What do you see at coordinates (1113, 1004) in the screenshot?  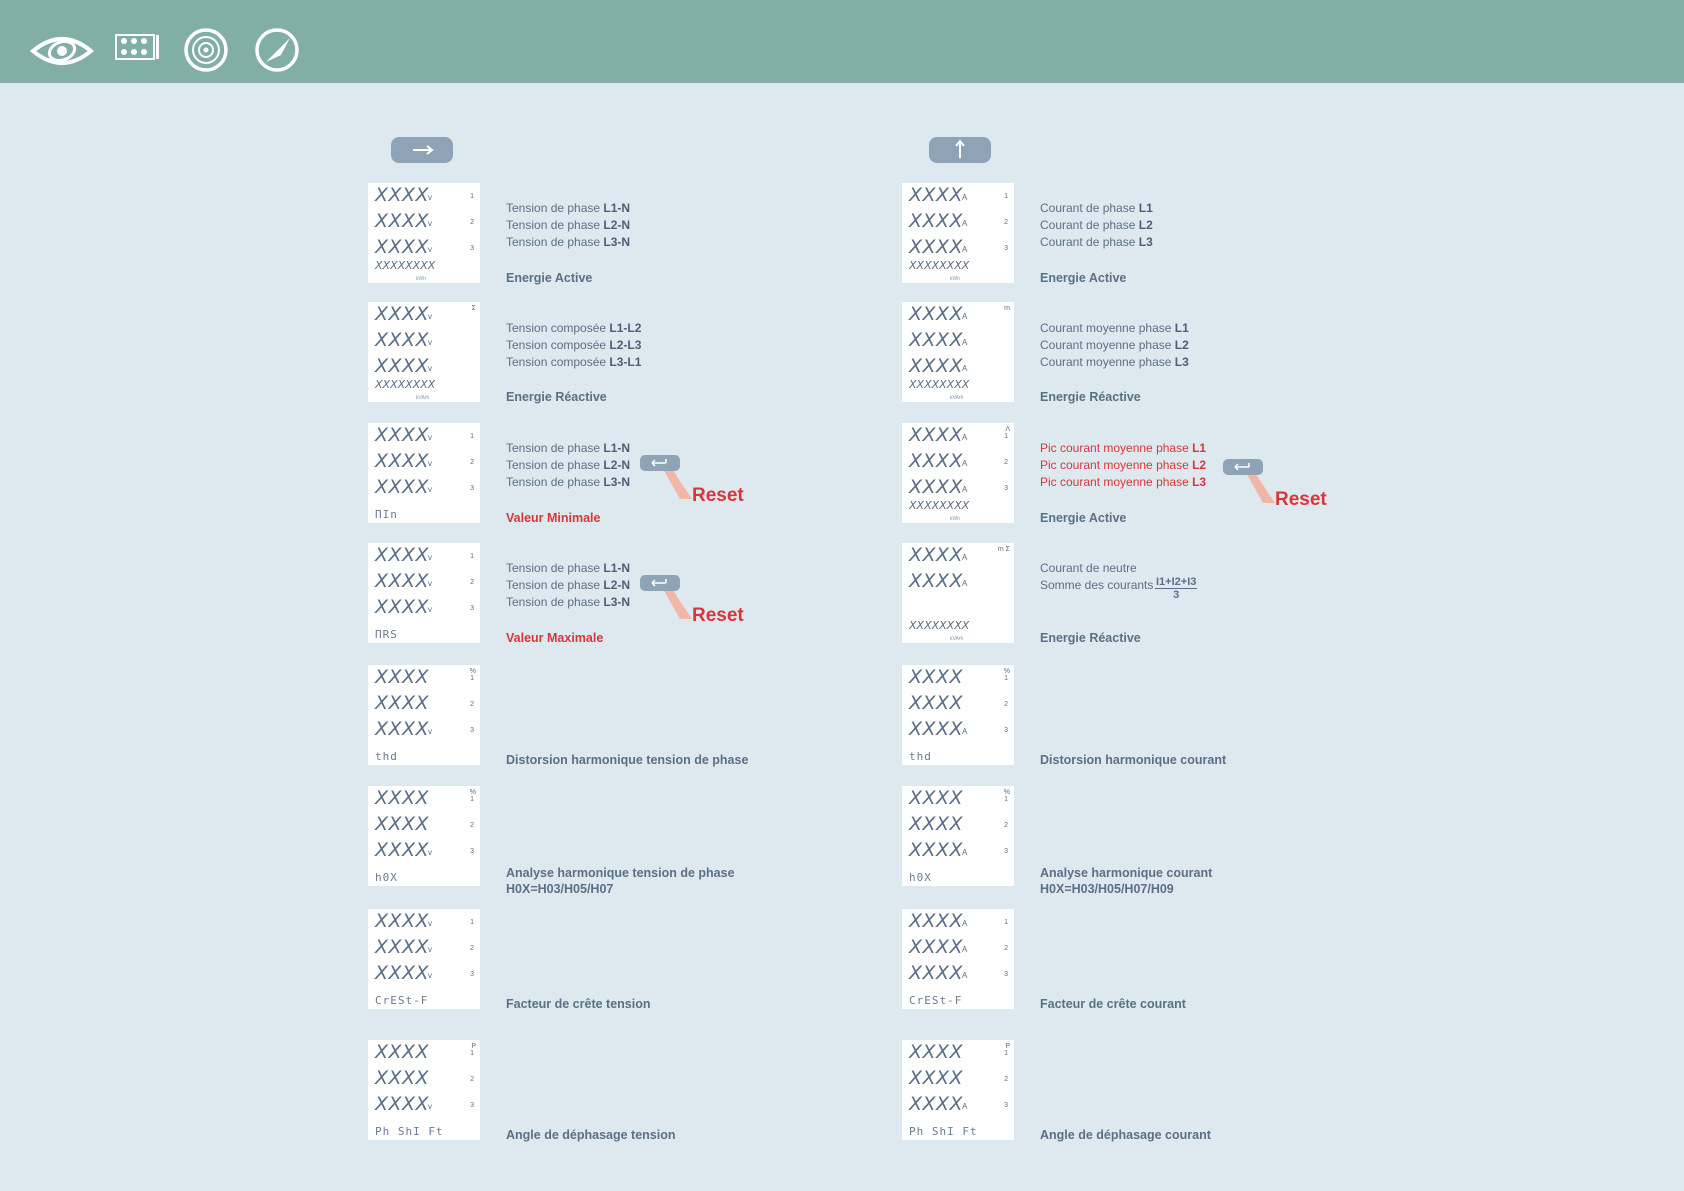 I see `section-title: Facteur de crête courant` at bounding box center [1113, 1004].